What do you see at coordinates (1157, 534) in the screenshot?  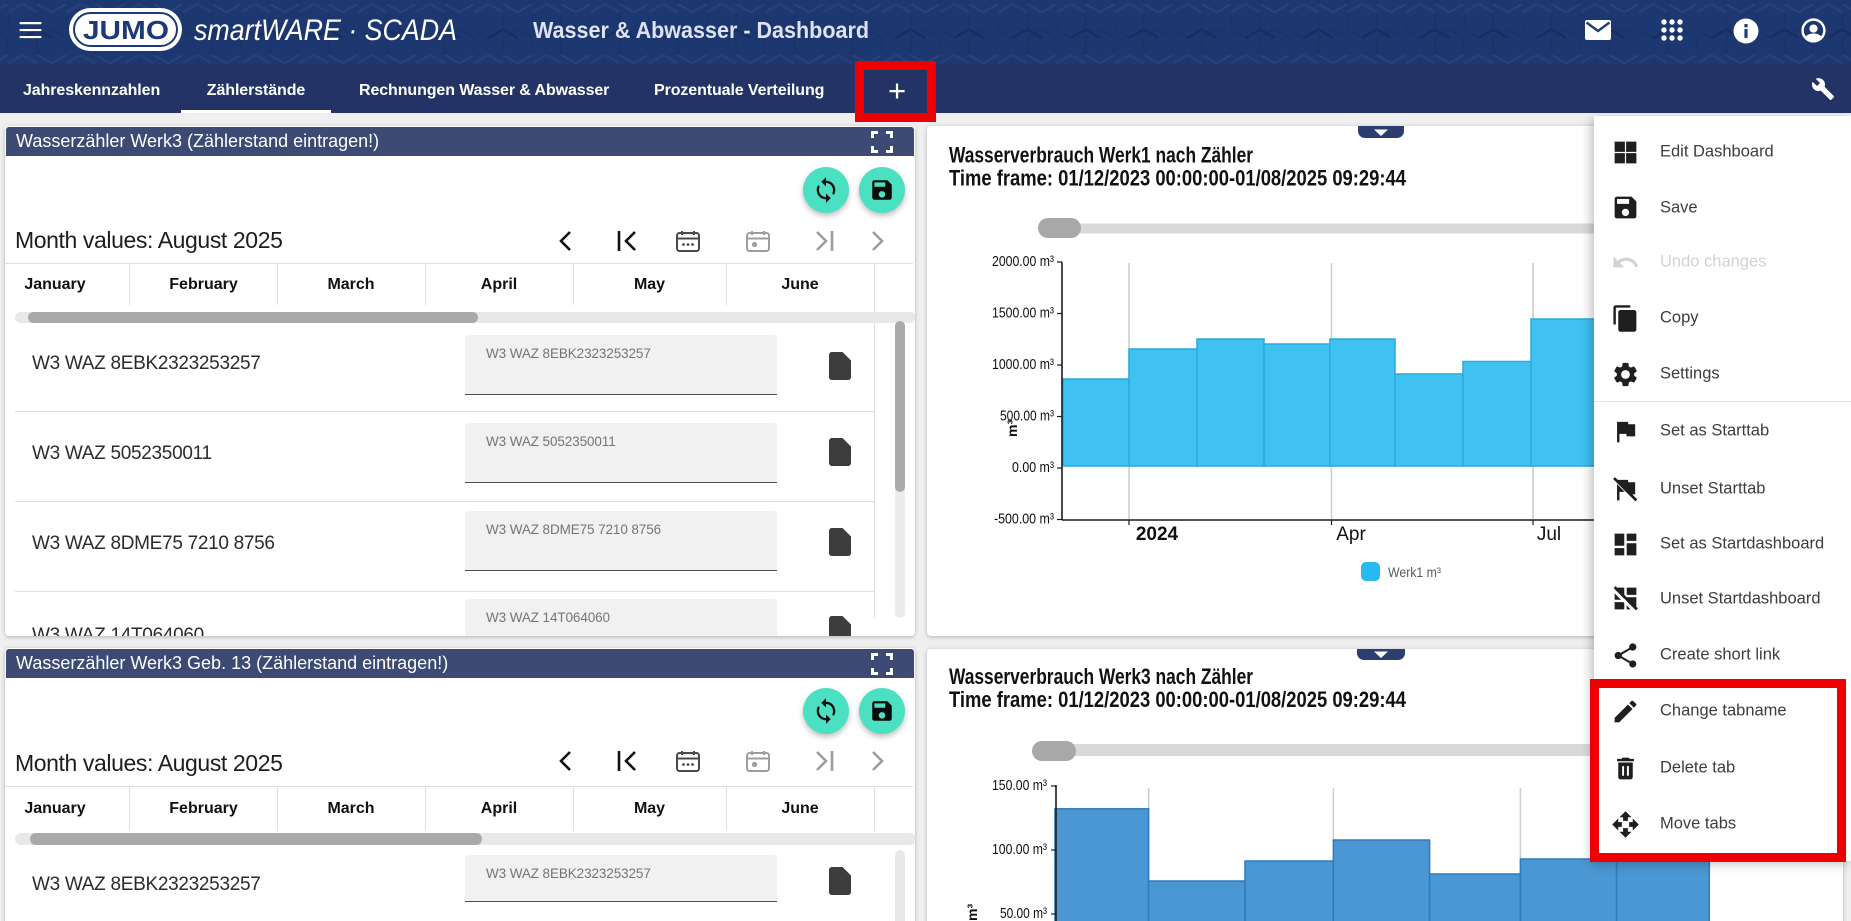 I see `svg-text: 2024` at bounding box center [1157, 534].